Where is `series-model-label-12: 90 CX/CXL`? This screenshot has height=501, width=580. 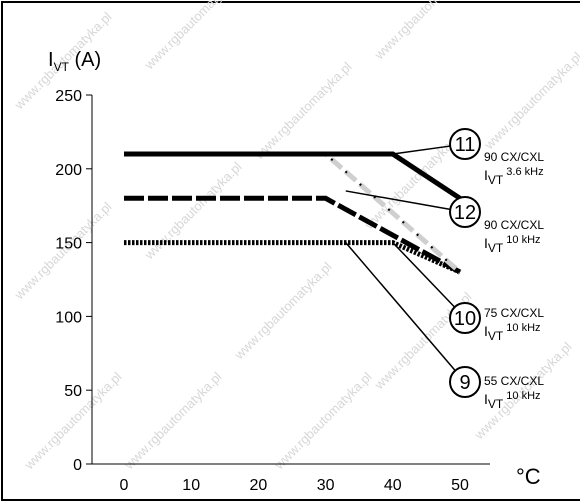 series-model-label-12: 90 CX/CXL is located at coordinates (514, 225).